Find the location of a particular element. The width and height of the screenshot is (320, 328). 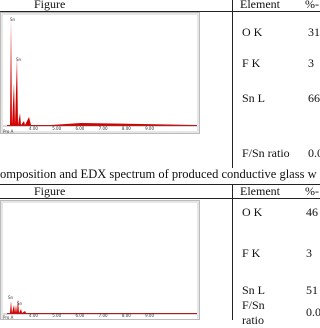

percent: 31 is located at coordinates (314, 32).